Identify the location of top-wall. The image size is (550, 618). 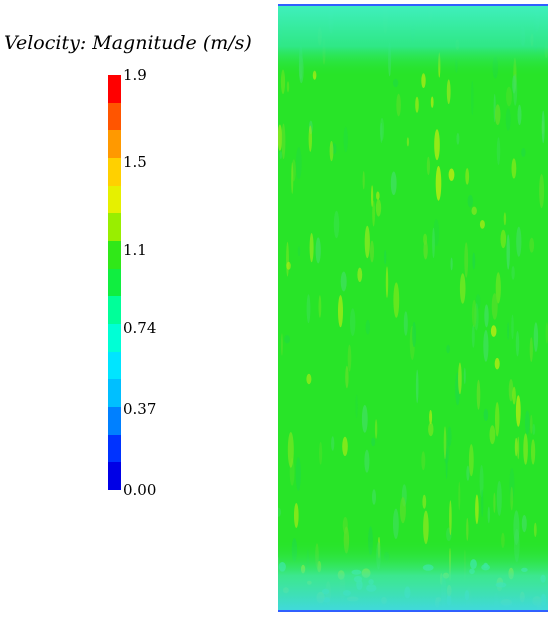
(413, 5).